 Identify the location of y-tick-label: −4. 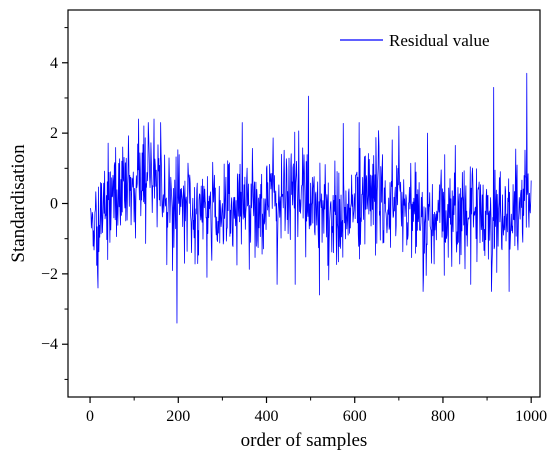
(49, 344).